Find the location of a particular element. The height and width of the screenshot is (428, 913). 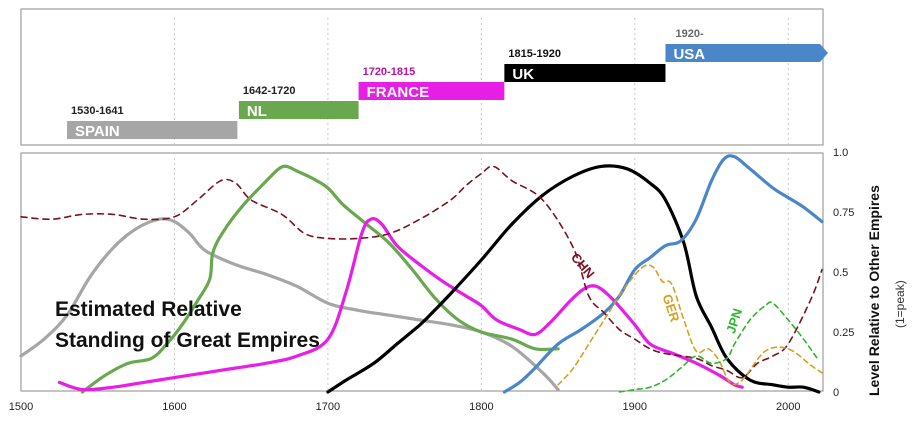

x-axis-ticks: 1500 1600 1700 1800 1900 2000 is located at coordinates (405, 407).